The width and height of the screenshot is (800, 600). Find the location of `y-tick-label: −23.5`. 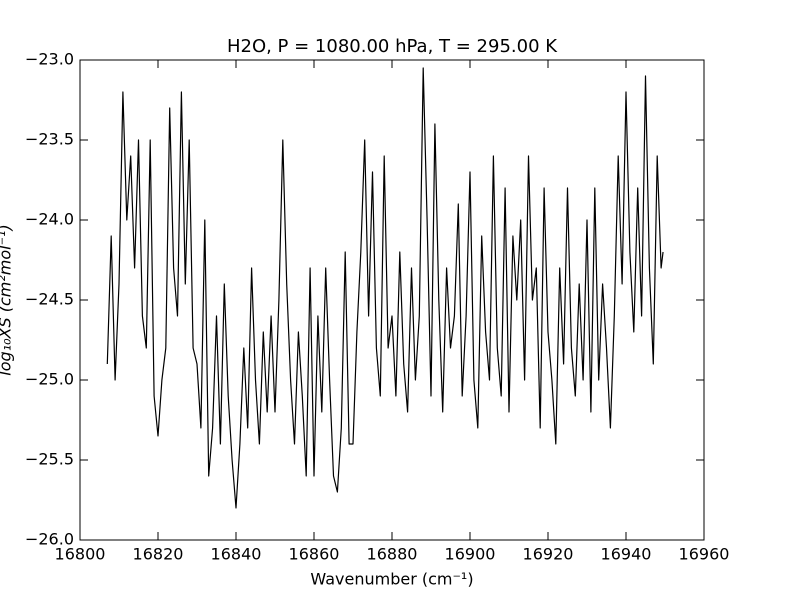

y-tick-label: −23.5 is located at coordinates (49, 139).